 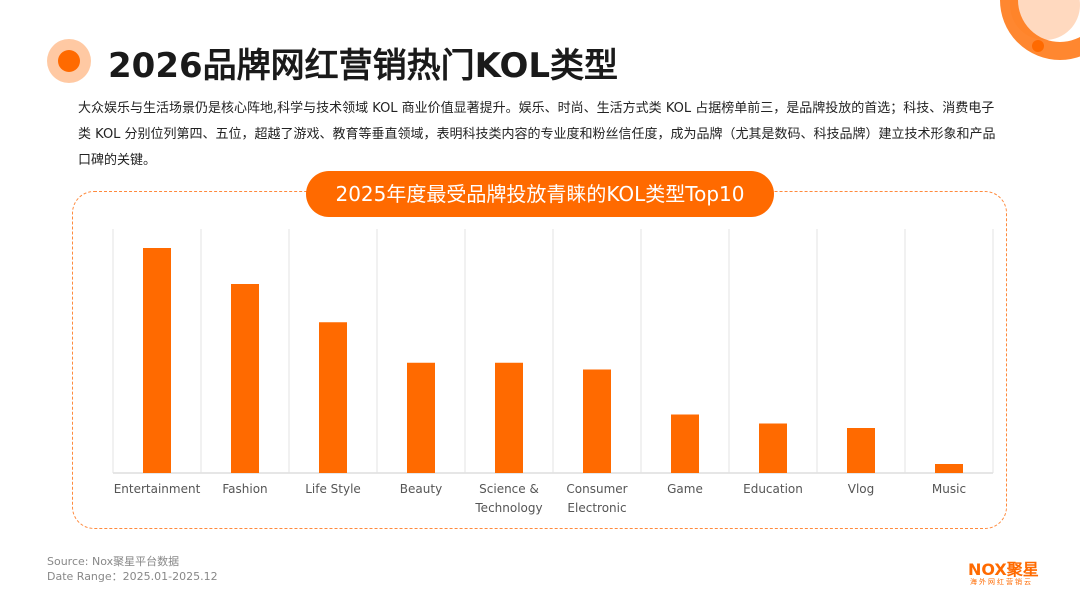 What do you see at coordinates (685, 489) in the screenshot?
I see `x-tick-label: Game` at bounding box center [685, 489].